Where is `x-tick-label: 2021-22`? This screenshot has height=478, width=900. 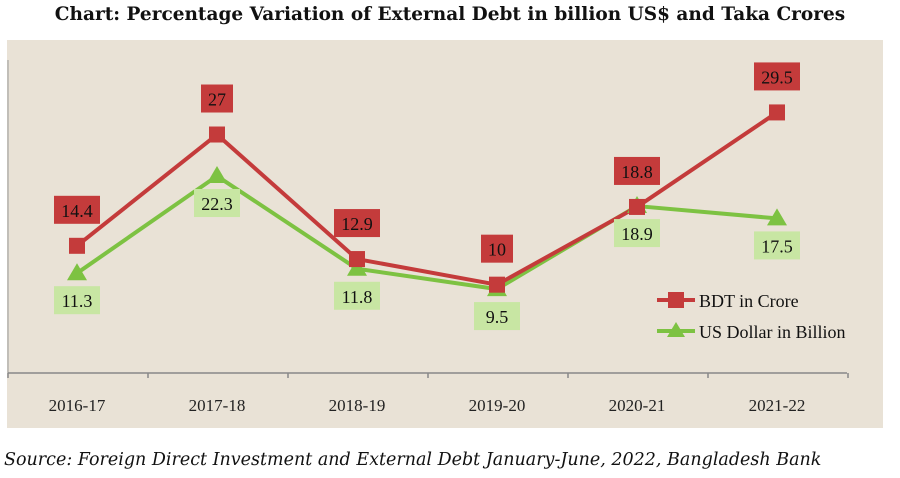 x-tick-label: 2021-22 is located at coordinates (777, 405).